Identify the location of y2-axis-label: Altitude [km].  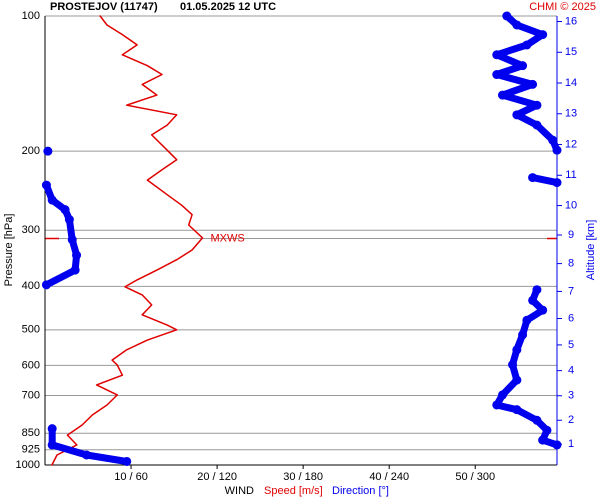
(591, 250).